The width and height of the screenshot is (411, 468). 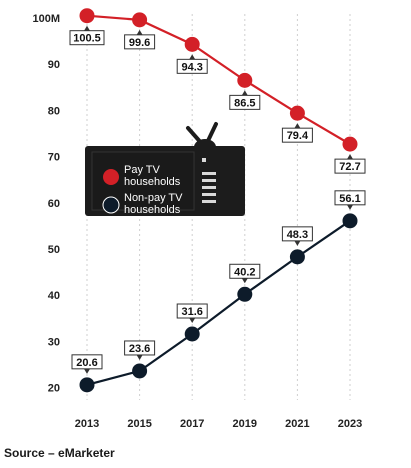 I want to click on x-tick-label: 2021, so click(x=297, y=424).